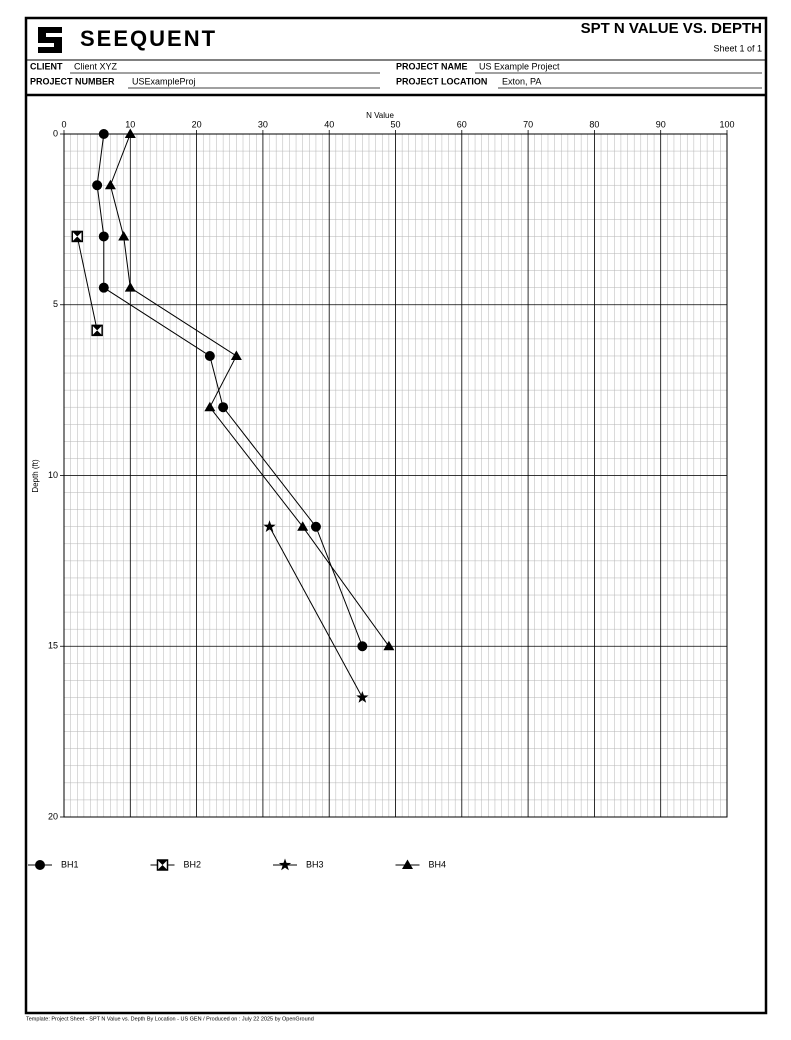 The height and width of the screenshot is (1040, 791). What do you see at coordinates (53, 475) in the screenshot?
I see `y-tick-label: 10` at bounding box center [53, 475].